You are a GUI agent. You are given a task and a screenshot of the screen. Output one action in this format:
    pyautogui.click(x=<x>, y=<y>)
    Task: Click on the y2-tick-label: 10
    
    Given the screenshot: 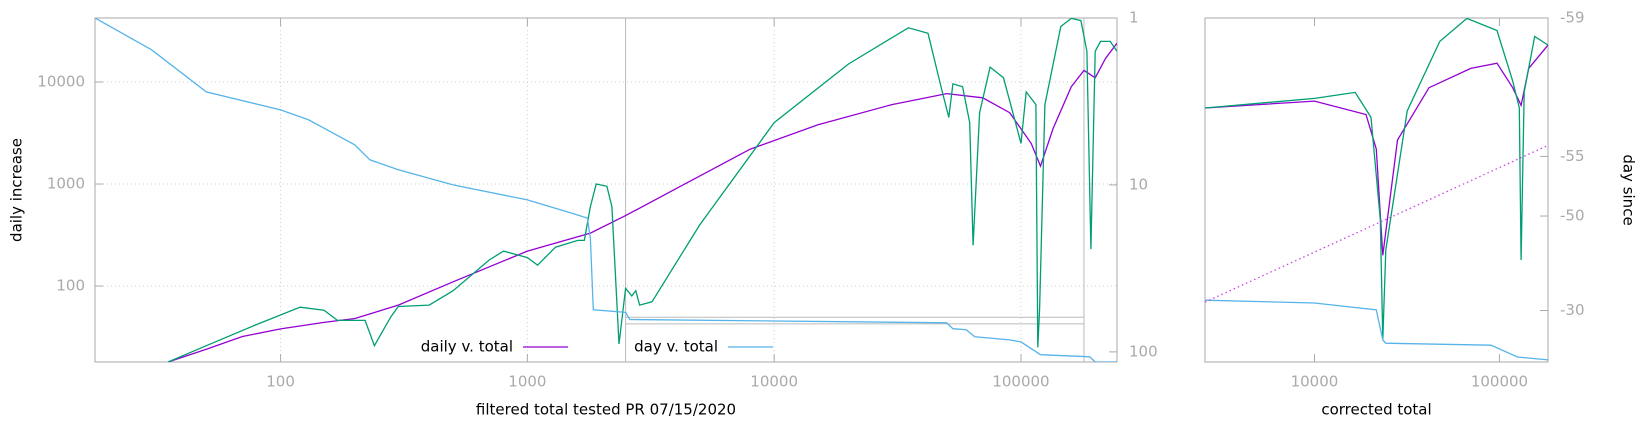 What is the action you would take?
    pyautogui.click(x=1138, y=184)
    